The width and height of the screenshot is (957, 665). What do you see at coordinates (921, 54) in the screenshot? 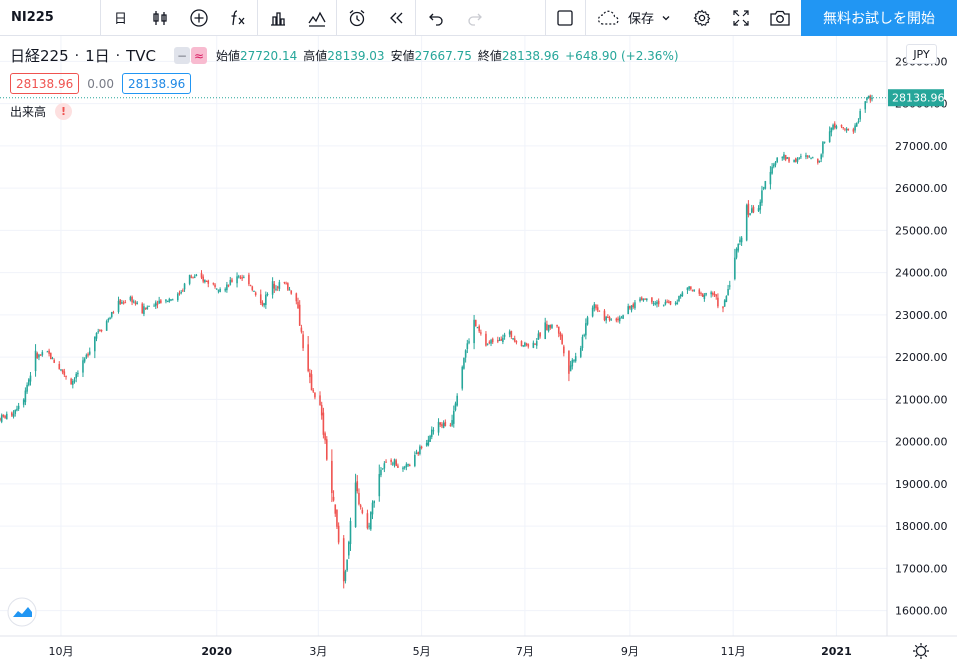
I see `currency-label: JPY` at bounding box center [921, 54].